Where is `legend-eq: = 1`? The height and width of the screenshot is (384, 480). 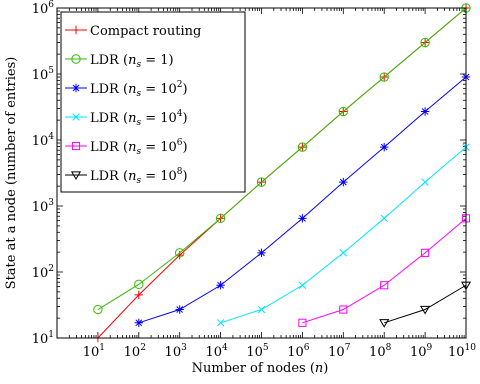 legend-eq: = 1 is located at coordinates (154, 60).